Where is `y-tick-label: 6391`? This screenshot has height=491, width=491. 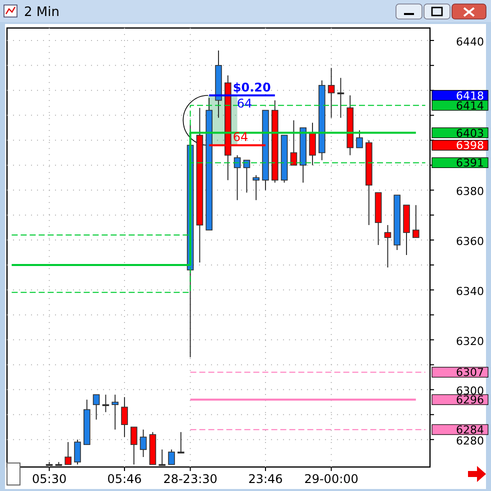 y-tick-label: 6391 is located at coordinates (470, 163).